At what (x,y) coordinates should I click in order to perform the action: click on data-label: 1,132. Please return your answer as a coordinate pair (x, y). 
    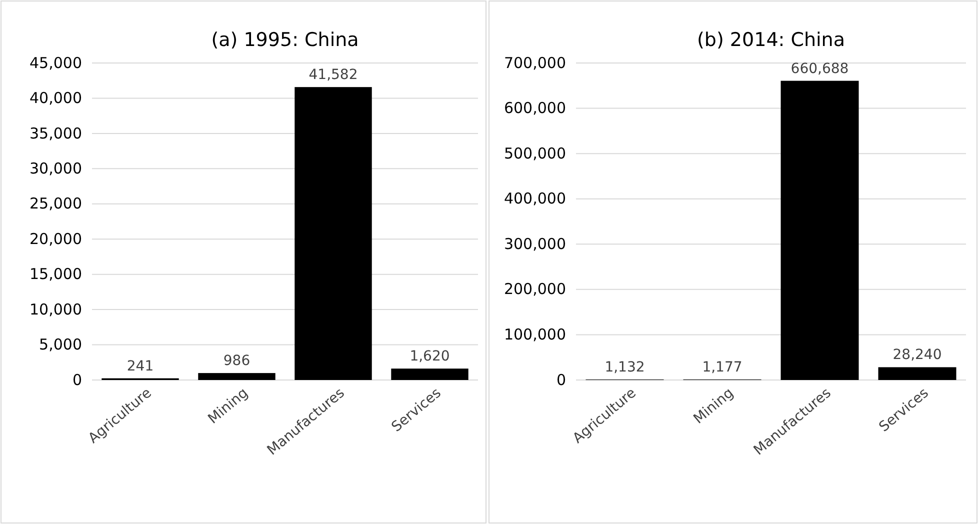
    Looking at the image, I should click on (624, 367).